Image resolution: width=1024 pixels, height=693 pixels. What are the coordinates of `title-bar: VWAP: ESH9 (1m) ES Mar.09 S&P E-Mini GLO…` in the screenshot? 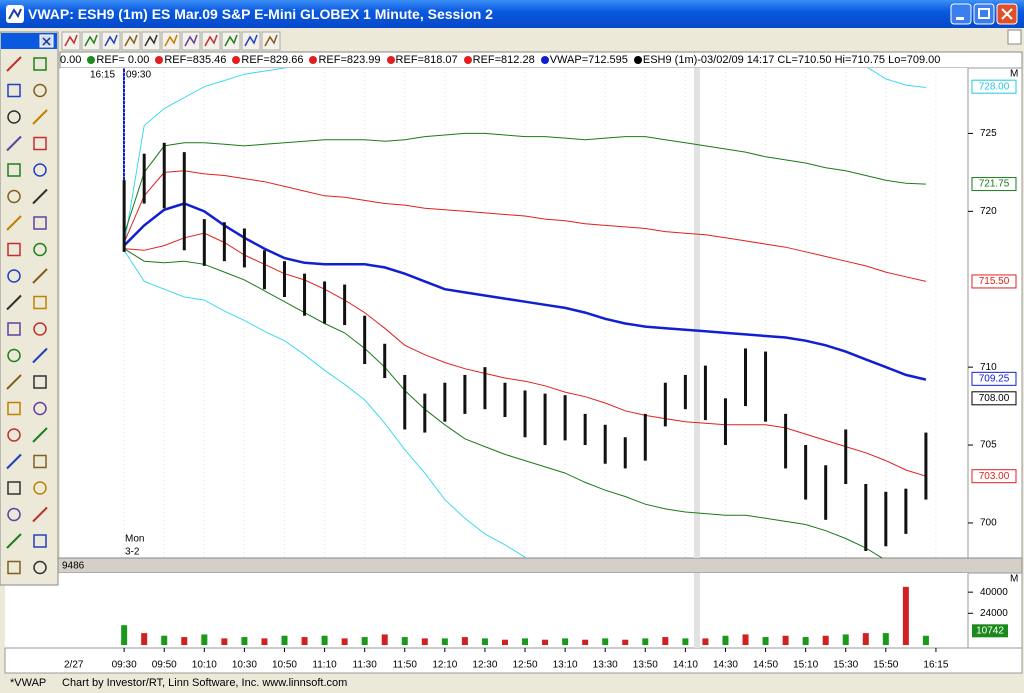 It's located at (512, 14).